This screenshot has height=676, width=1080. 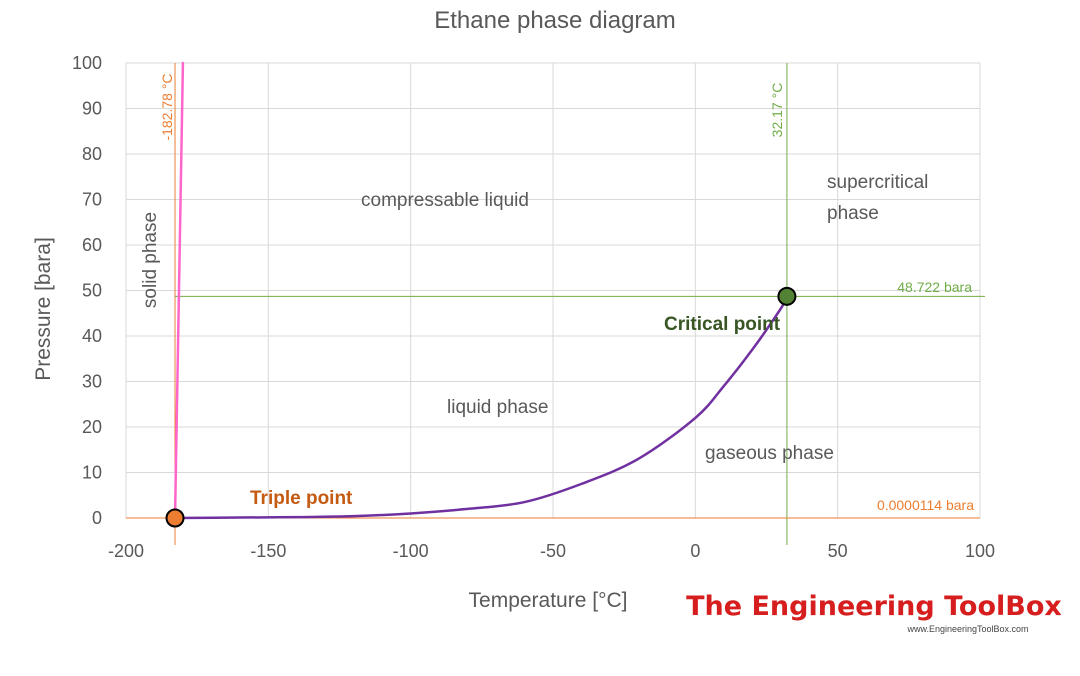 What do you see at coordinates (980, 551) in the screenshot?
I see `x-tick-label: 100` at bounding box center [980, 551].